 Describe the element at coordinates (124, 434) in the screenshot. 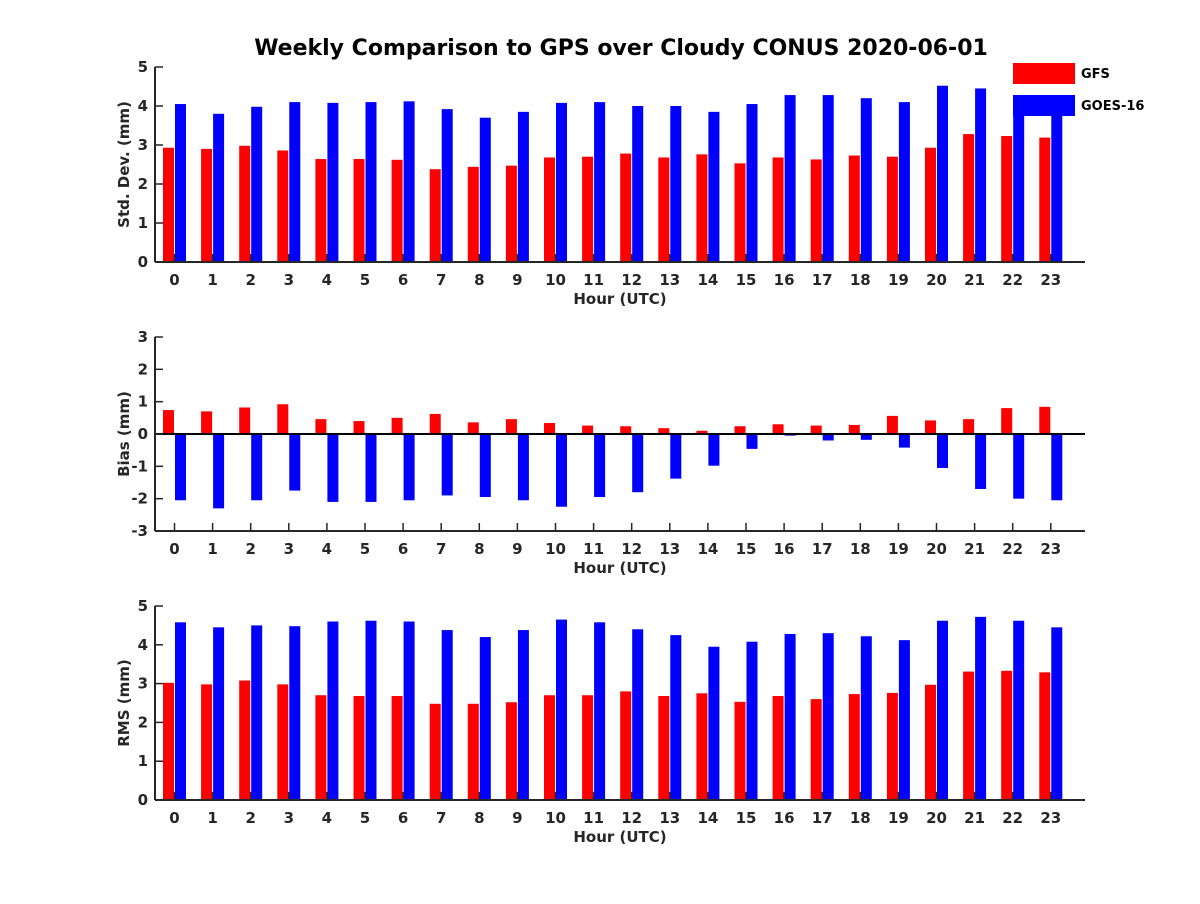

I see `y-axis-label: Bias (mm)` at that location.